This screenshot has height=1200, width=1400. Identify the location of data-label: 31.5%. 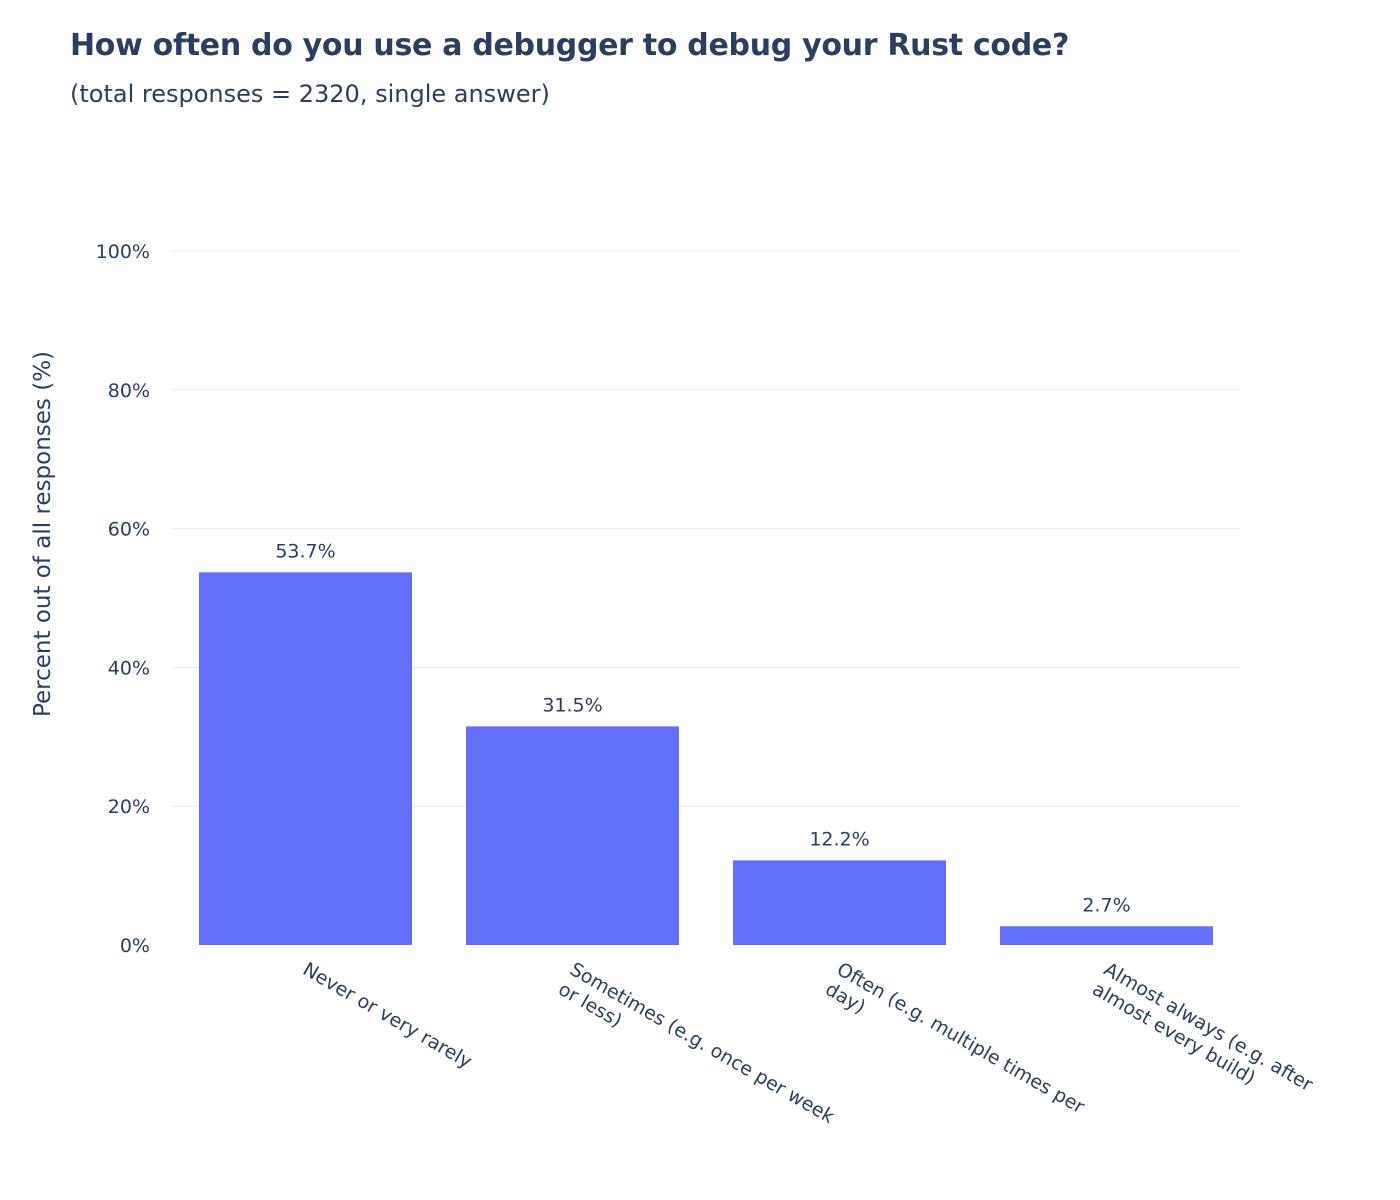
(572, 705).